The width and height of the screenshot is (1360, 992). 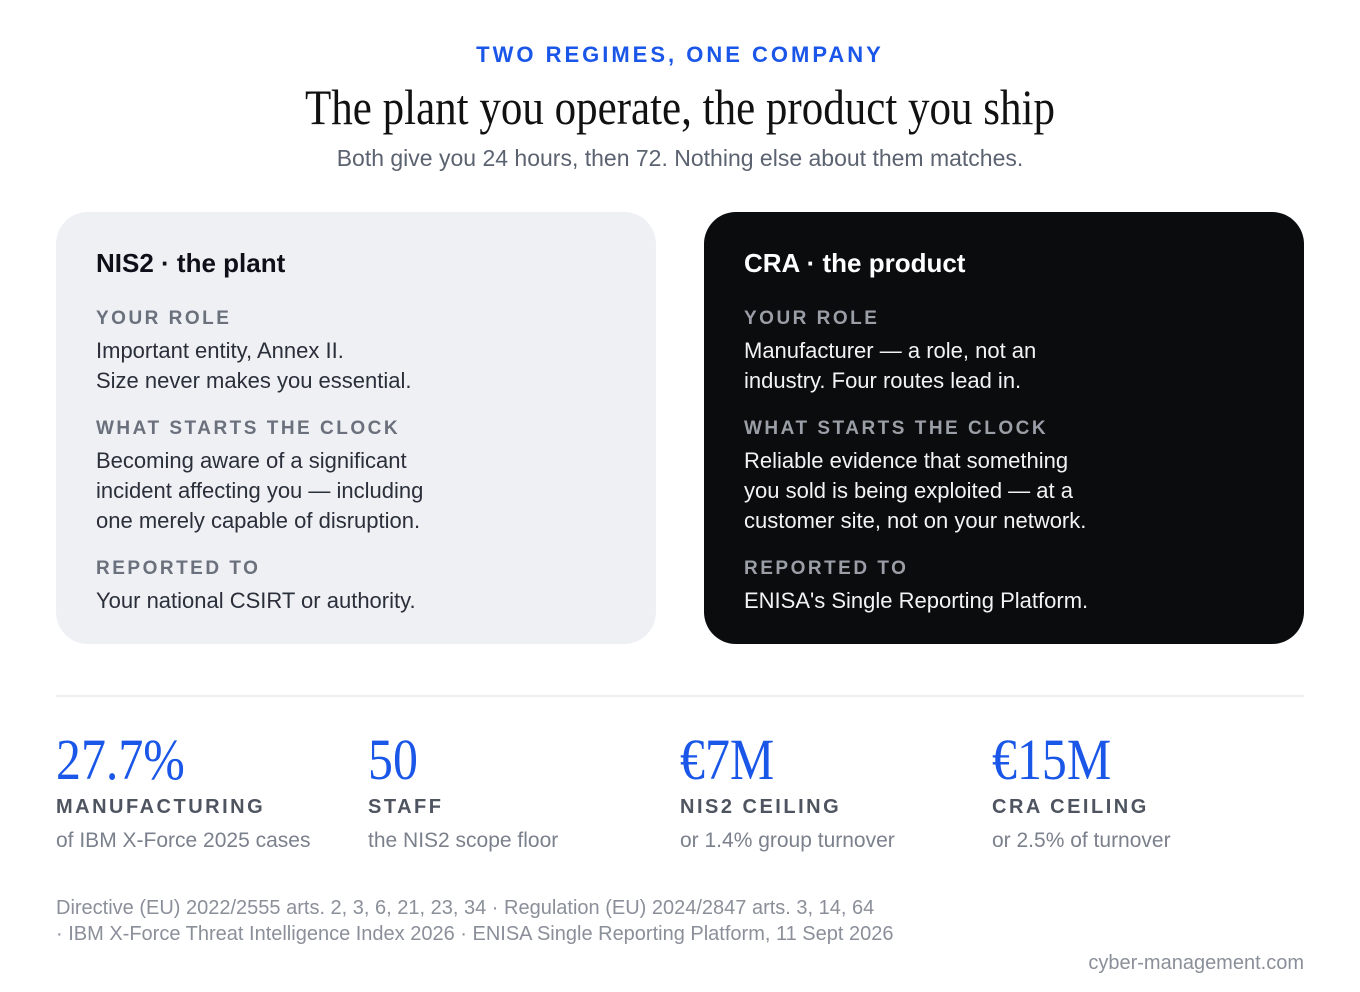 What do you see at coordinates (830, 790) in the screenshot?
I see `stat-nis2-ceiling: €7M NIS2 CEILING or 1.4% group turnover` at bounding box center [830, 790].